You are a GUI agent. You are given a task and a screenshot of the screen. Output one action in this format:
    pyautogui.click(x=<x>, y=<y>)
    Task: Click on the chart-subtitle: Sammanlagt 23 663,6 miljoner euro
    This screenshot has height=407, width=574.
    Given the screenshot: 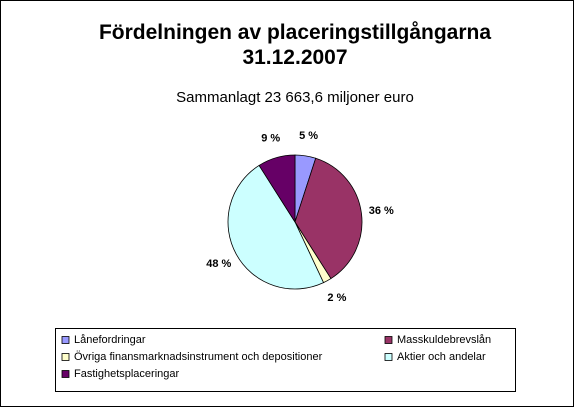 What is the action you would take?
    pyautogui.click(x=295, y=97)
    